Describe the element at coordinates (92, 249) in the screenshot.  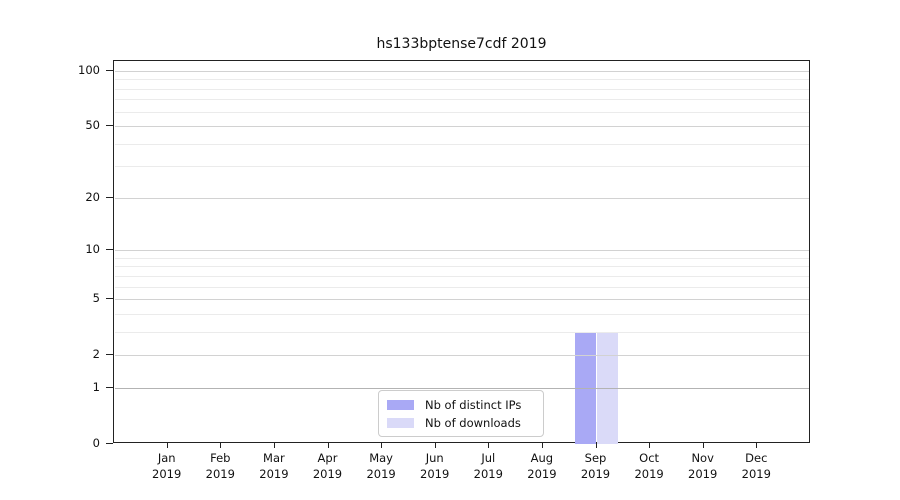
I see `y-tick-label: 10` at that location.